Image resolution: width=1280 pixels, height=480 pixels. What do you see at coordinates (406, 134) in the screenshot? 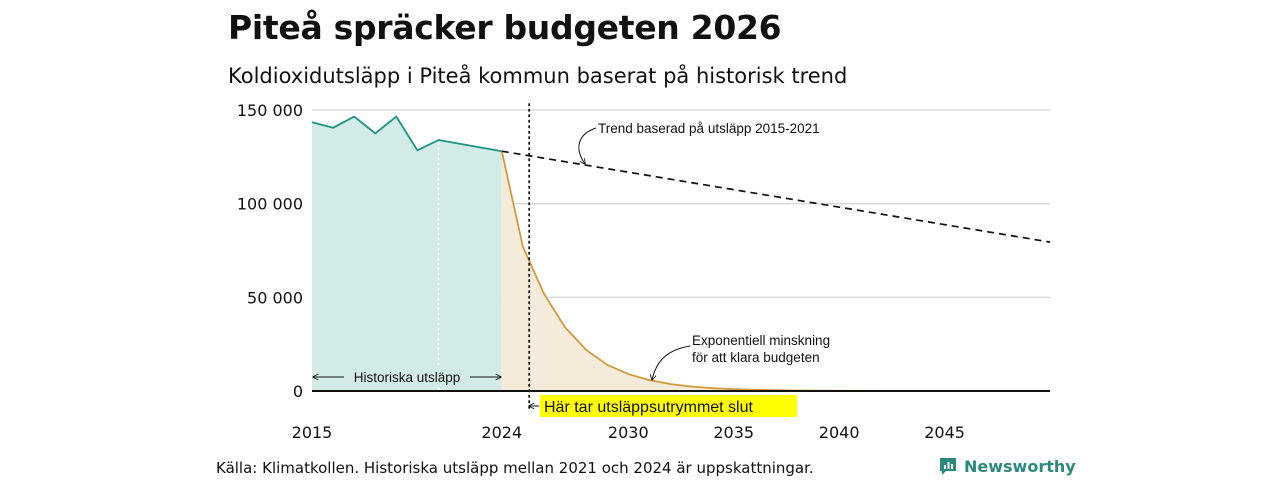
I see `historical-line` at bounding box center [406, 134].